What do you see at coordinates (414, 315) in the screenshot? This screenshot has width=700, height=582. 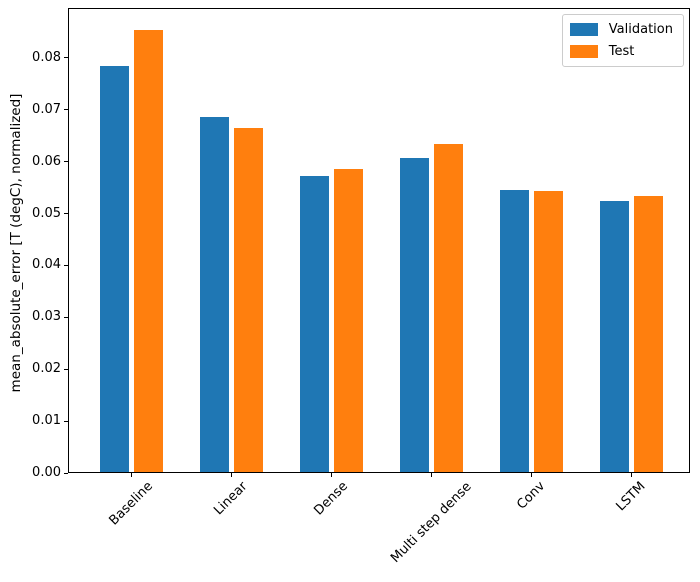 I see `bar-validation-multi-step-dense` at bounding box center [414, 315].